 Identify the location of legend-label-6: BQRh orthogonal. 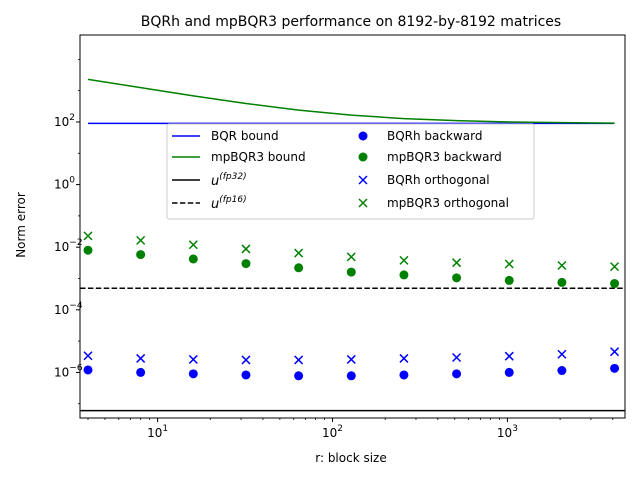
(438, 180).